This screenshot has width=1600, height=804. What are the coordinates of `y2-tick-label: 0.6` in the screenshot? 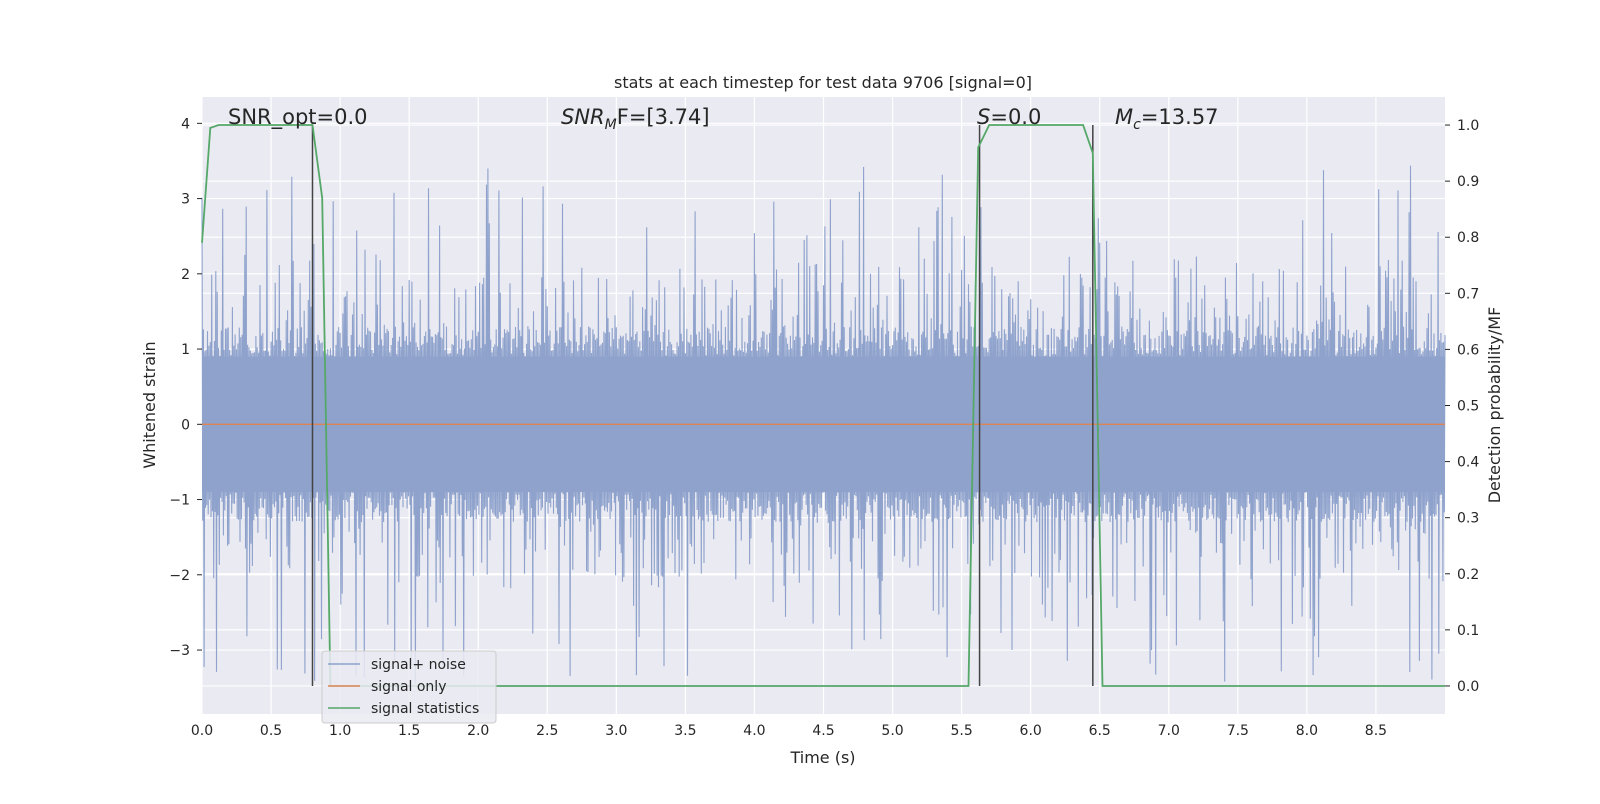 It's located at (1468, 350).